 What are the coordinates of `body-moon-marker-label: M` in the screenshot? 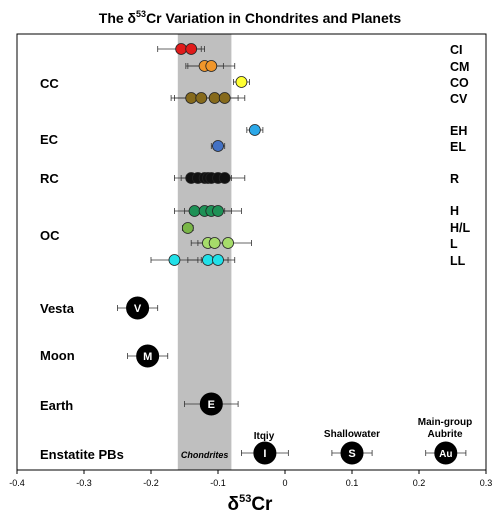 It's located at (147, 357).